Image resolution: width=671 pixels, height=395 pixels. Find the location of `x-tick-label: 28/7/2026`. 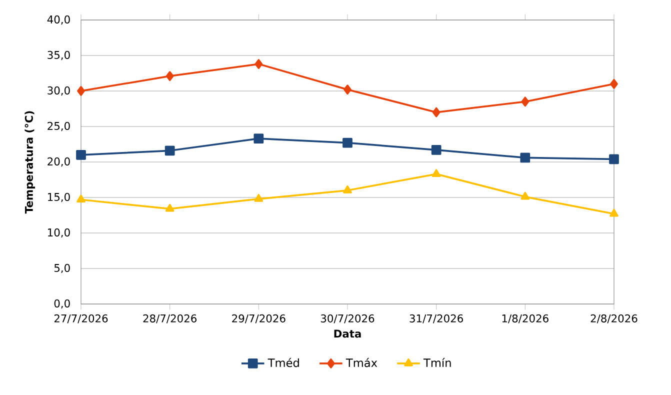

x-tick-label: 28/7/2026 is located at coordinates (169, 319).